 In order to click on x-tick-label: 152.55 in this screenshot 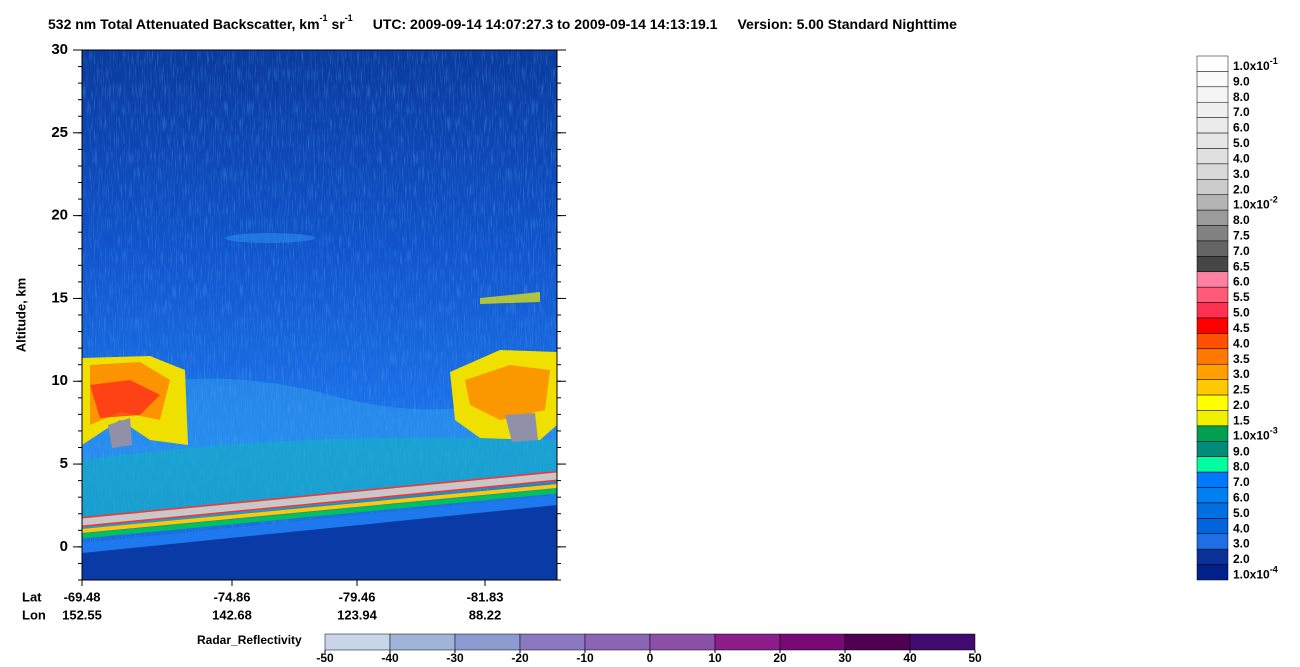, I will do `click(82, 614)`.